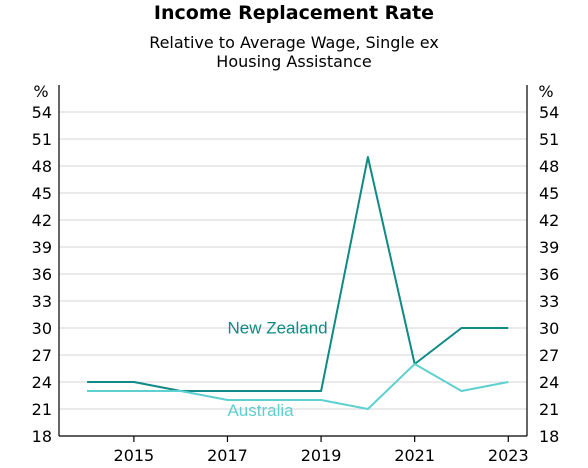 The image size is (588, 468). What do you see at coordinates (42, 166) in the screenshot?
I see `y-tick-left-48: 48` at bounding box center [42, 166].